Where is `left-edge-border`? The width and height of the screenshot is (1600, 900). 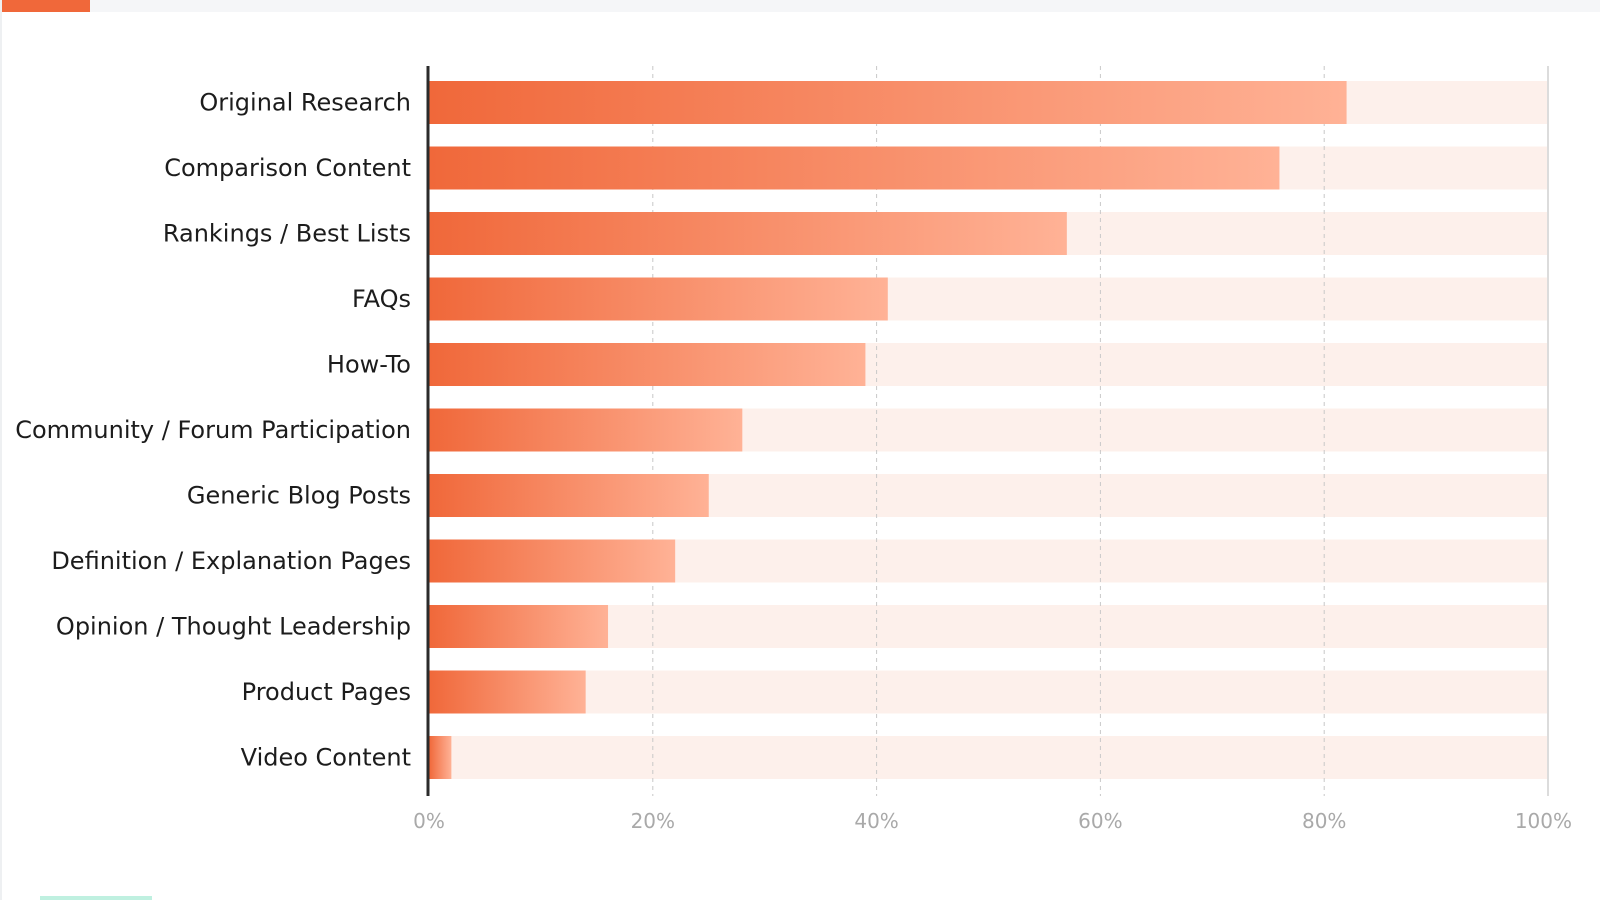 left-edge-border is located at coordinates (1, 450).